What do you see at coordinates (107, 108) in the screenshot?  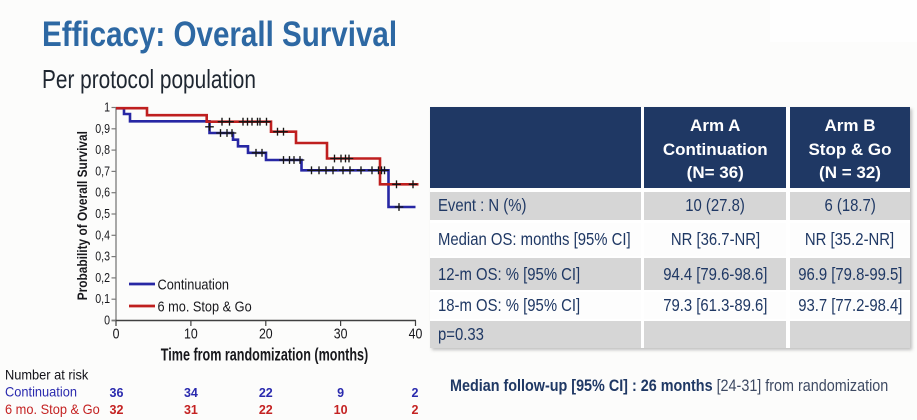 I see `svg-text: 1` at bounding box center [107, 108].